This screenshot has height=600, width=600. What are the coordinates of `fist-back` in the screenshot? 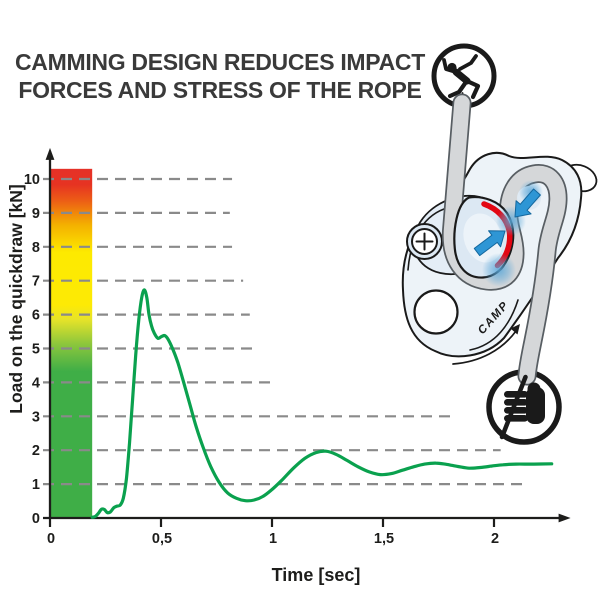 It's located at (535, 405).